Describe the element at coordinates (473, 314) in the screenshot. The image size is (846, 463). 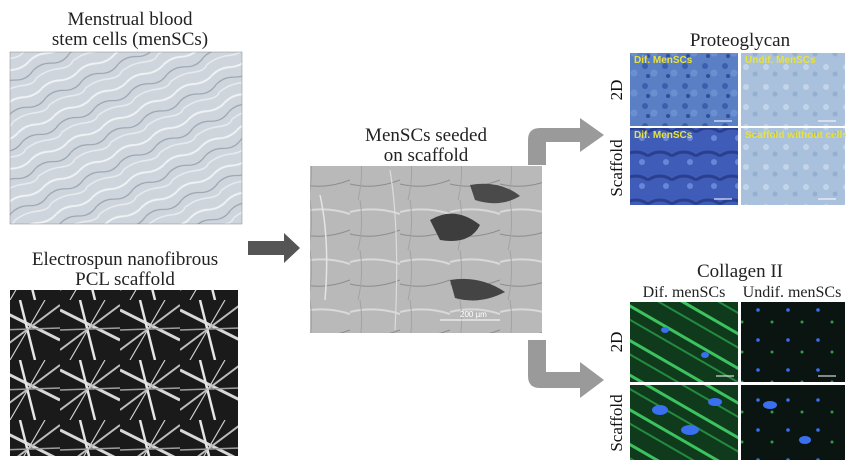
I see `sem-scale-label: 200 µm` at that location.